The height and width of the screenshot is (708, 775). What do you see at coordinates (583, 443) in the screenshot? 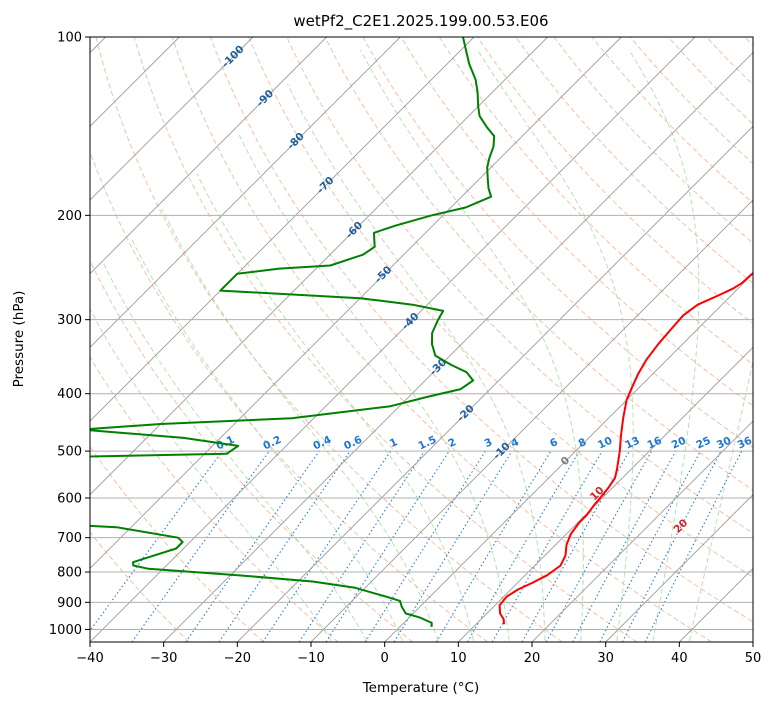
I see `mixing-ratio-label: 8` at bounding box center [583, 443].